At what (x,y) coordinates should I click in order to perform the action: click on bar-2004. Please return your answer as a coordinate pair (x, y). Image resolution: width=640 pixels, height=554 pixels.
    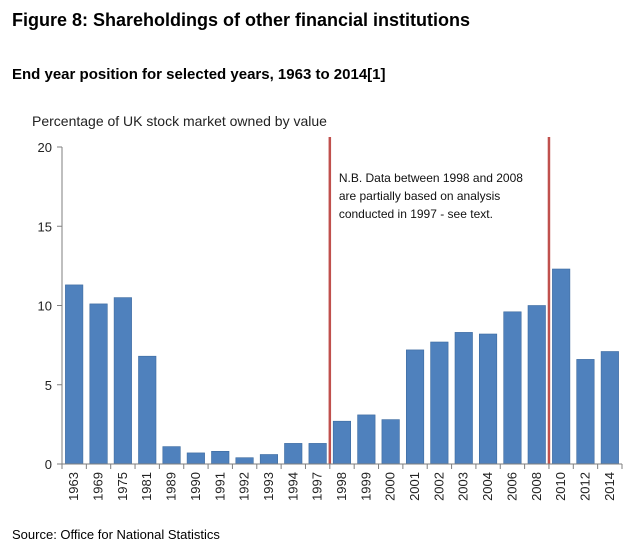
    Looking at the image, I should click on (488, 399).